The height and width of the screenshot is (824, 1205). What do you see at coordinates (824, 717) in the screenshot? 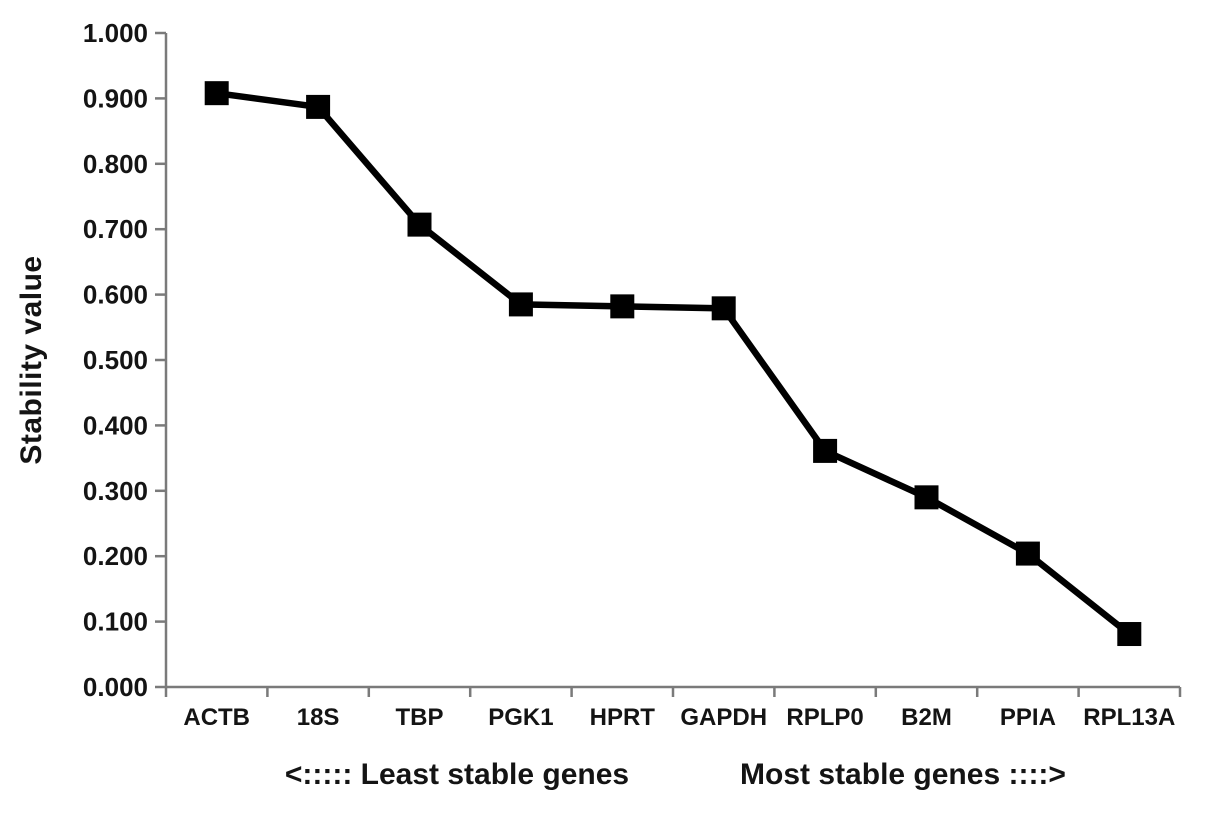
I see `x-category-label: RPLP0` at bounding box center [824, 717].